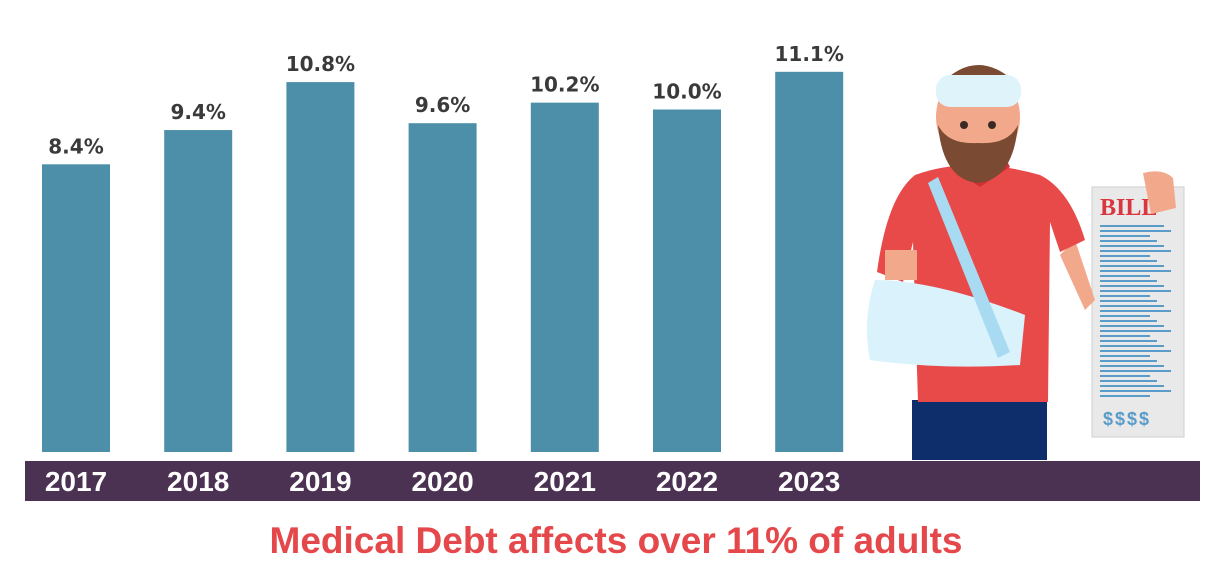  What do you see at coordinates (687, 481) in the screenshot?
I see `x-tick-label: 2022` at bounding box center [687, 481].